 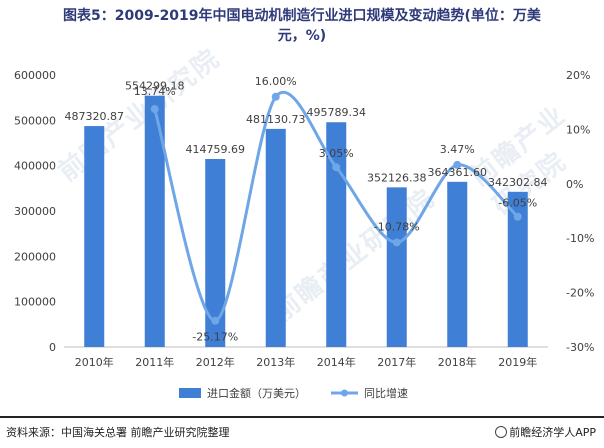 What do you see at coordinates (275, 362) in the screenshot?
I see `x-tick-label: 2013年` at bounding box center [275, 362].